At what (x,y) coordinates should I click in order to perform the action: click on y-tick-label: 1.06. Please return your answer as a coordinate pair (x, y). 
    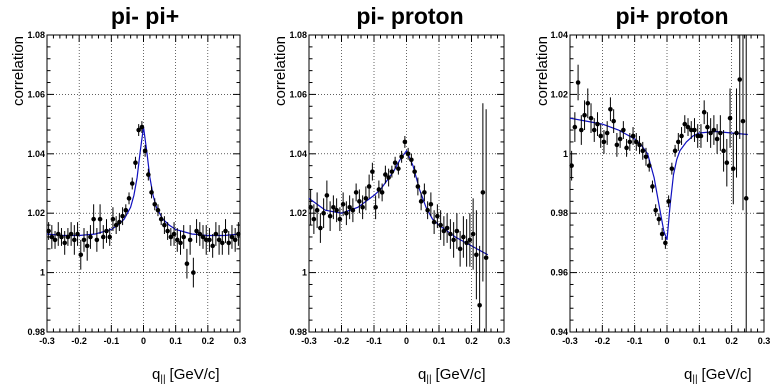
    Looking at the image, I should click on (36, 94).